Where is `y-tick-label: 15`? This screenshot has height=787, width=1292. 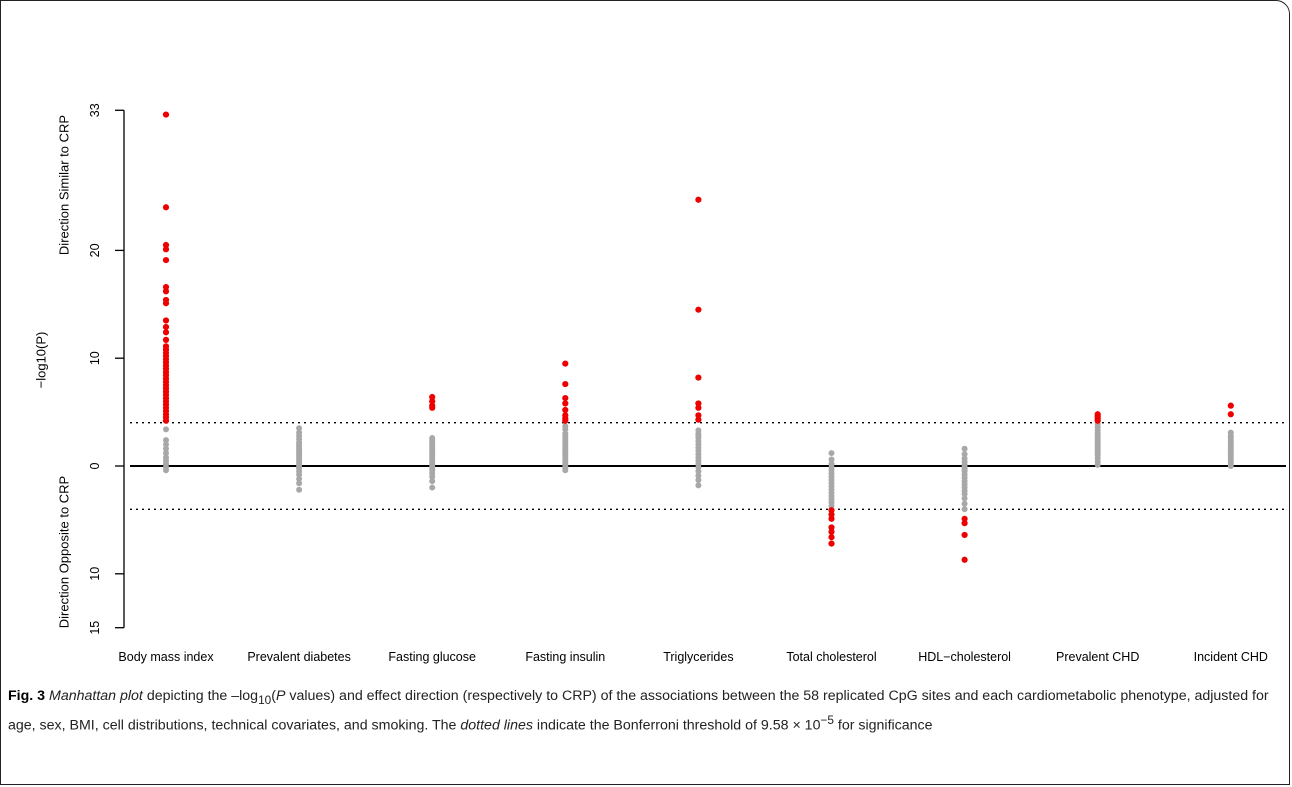 y-tick-label: 15 is located at coordinates (95, 628).